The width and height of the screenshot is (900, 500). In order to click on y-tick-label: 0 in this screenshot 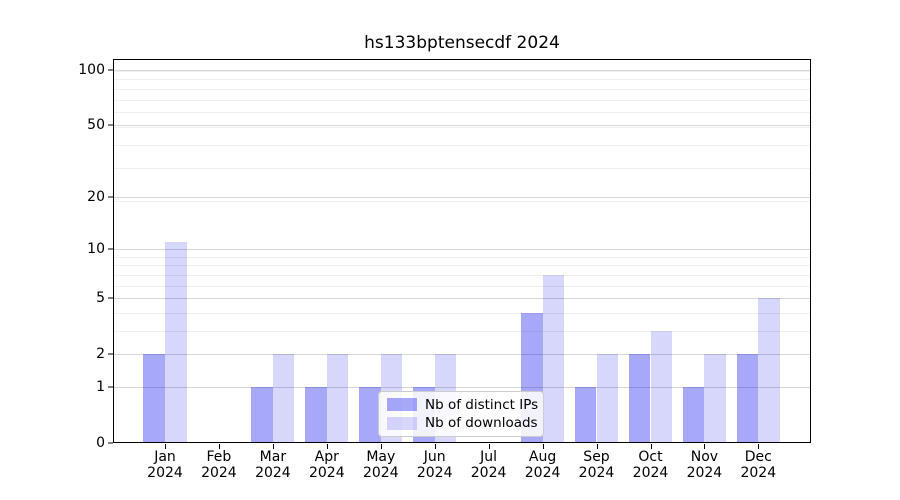, I will do `click(100, 443)`.